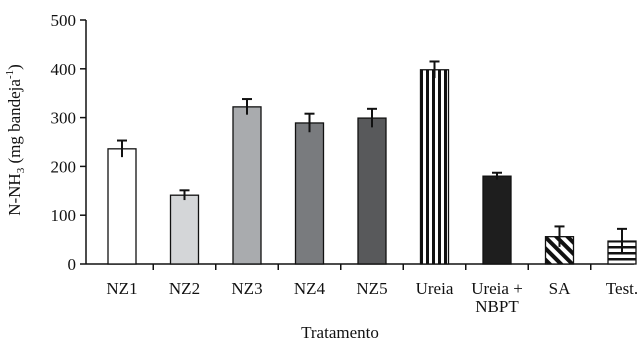  What do you see at coordinates (14, 194) in the screenshot?
I see `y-axis-title-main: N-NH` at bounding box center [14, 194].